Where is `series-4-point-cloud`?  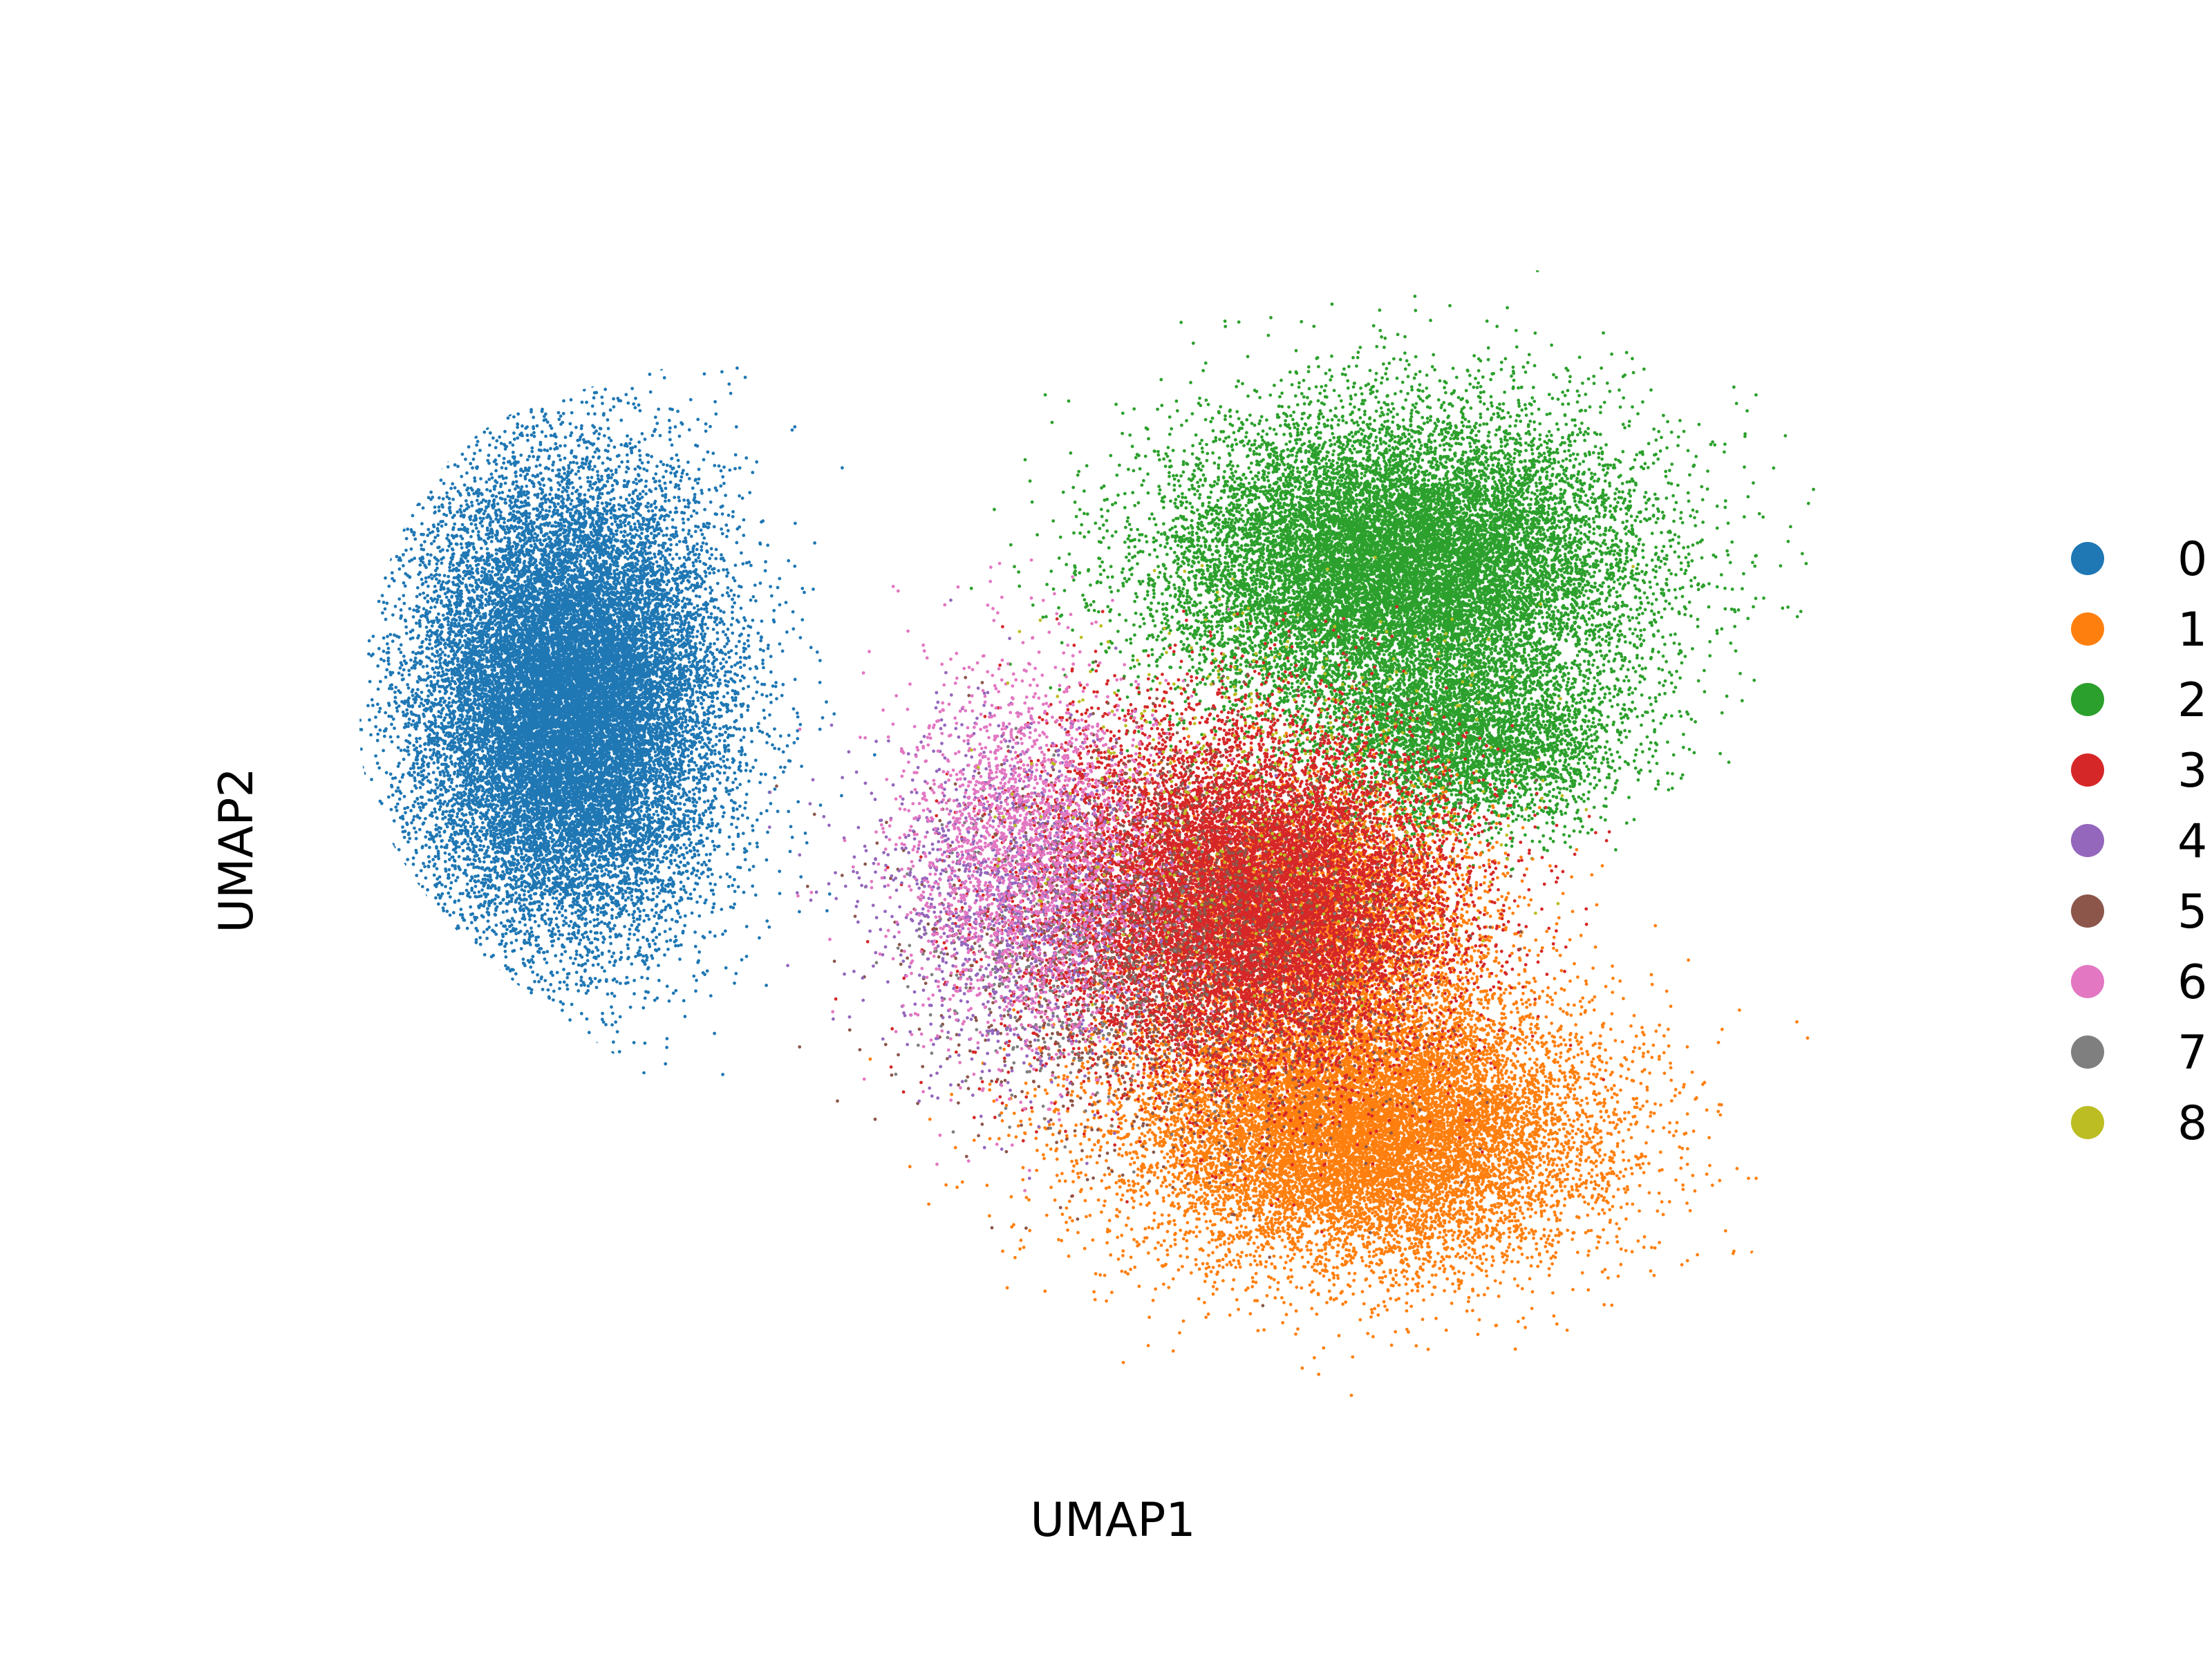
series-4-point-cloud is located at coordinates (1023, 889).